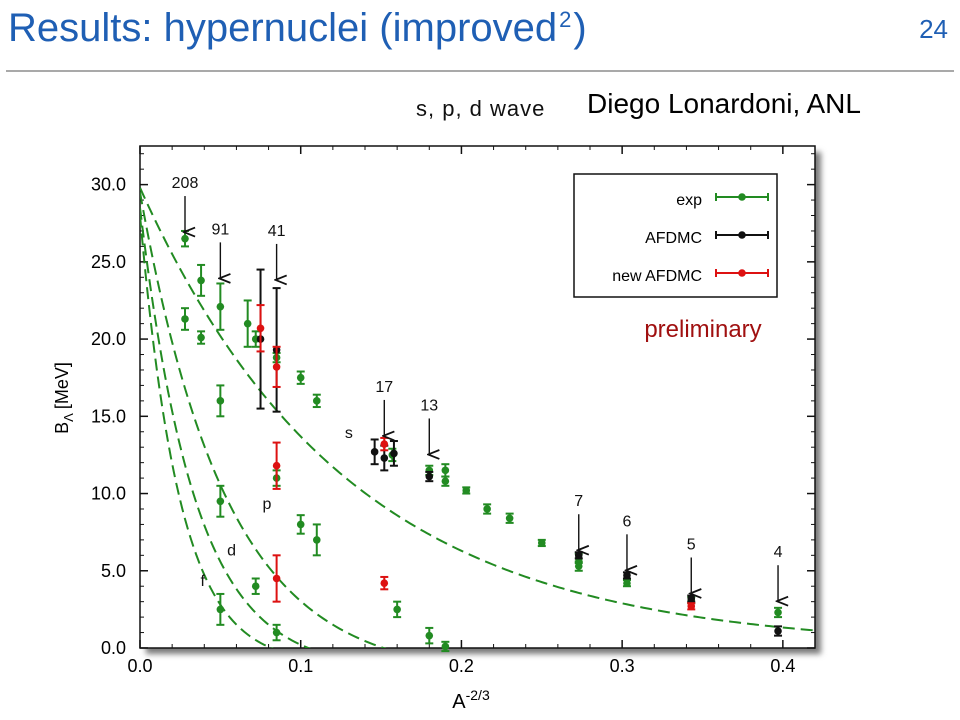 The height and width of the screenshot is (720, 960). I want to click on x-tick-label: 0.0, so click(139, 666).